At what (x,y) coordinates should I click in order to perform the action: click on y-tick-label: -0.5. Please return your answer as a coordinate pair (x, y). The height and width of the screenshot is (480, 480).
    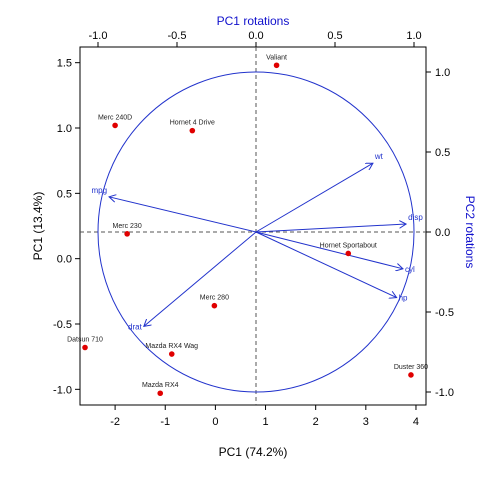
    Looking at the image, I should click on (62, 325).